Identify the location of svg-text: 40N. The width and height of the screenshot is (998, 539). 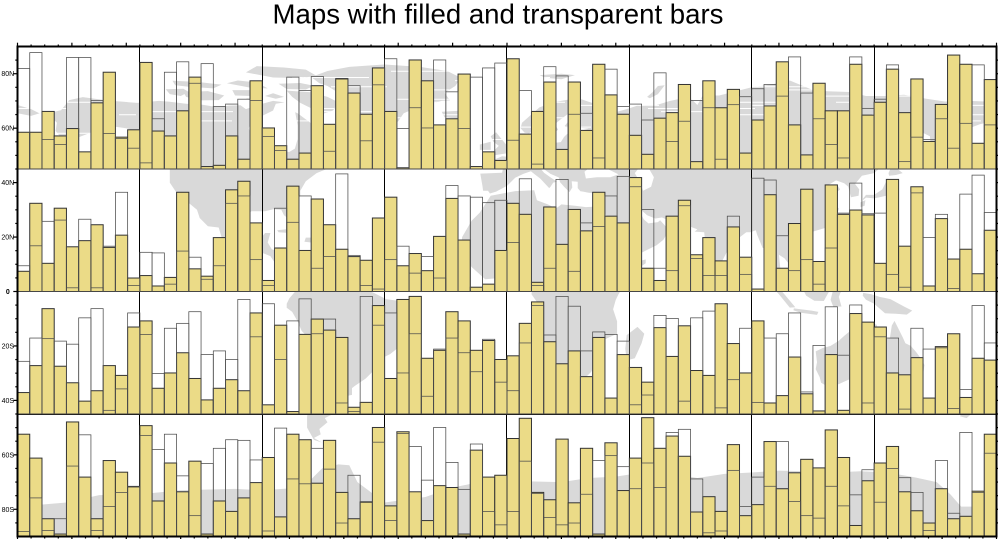
(7, 183).